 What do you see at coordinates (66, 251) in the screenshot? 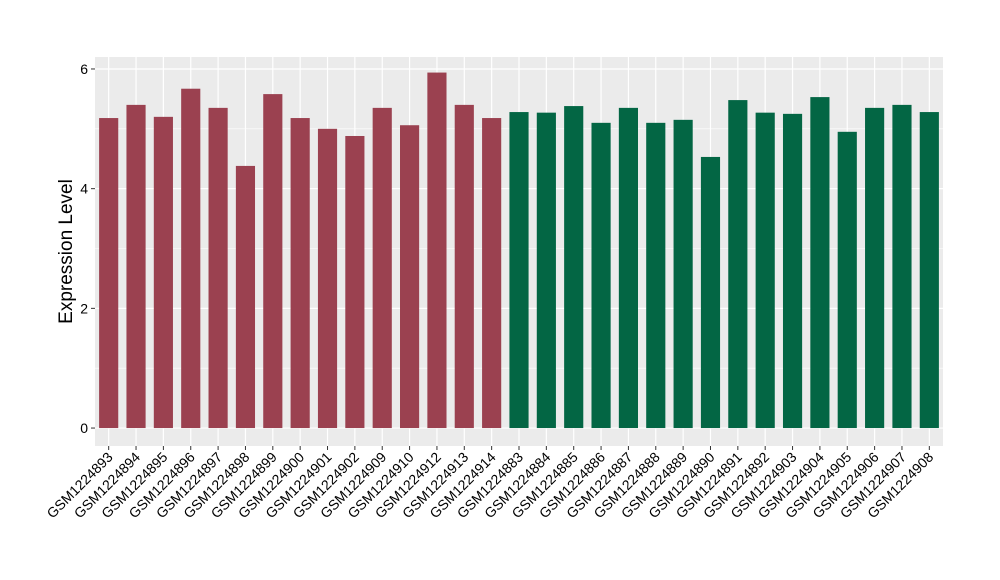
I see `y-axis-label: Expression Level` at bounding box center [66, 251].